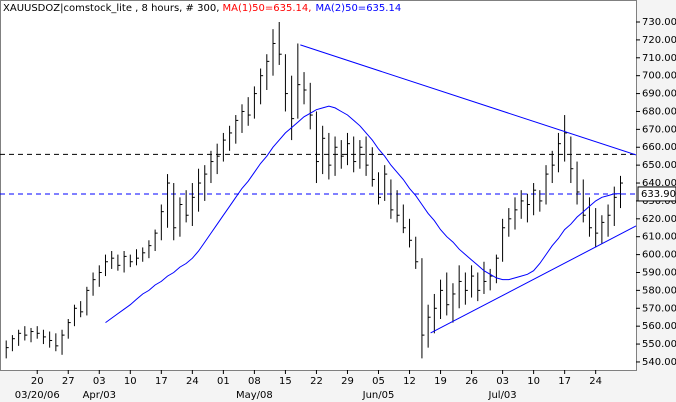  Describe the element at coordinates (659, 165) in the screenshot. I see `y-tick-label: 650.00` at that location.